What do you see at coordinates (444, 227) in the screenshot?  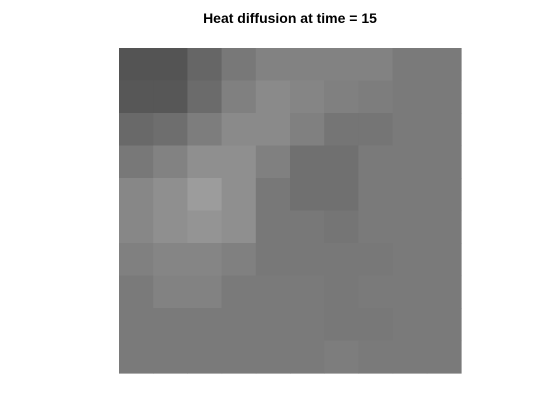 I see `heatmap-cell-r5-c9` at bounding box center [444, 227].